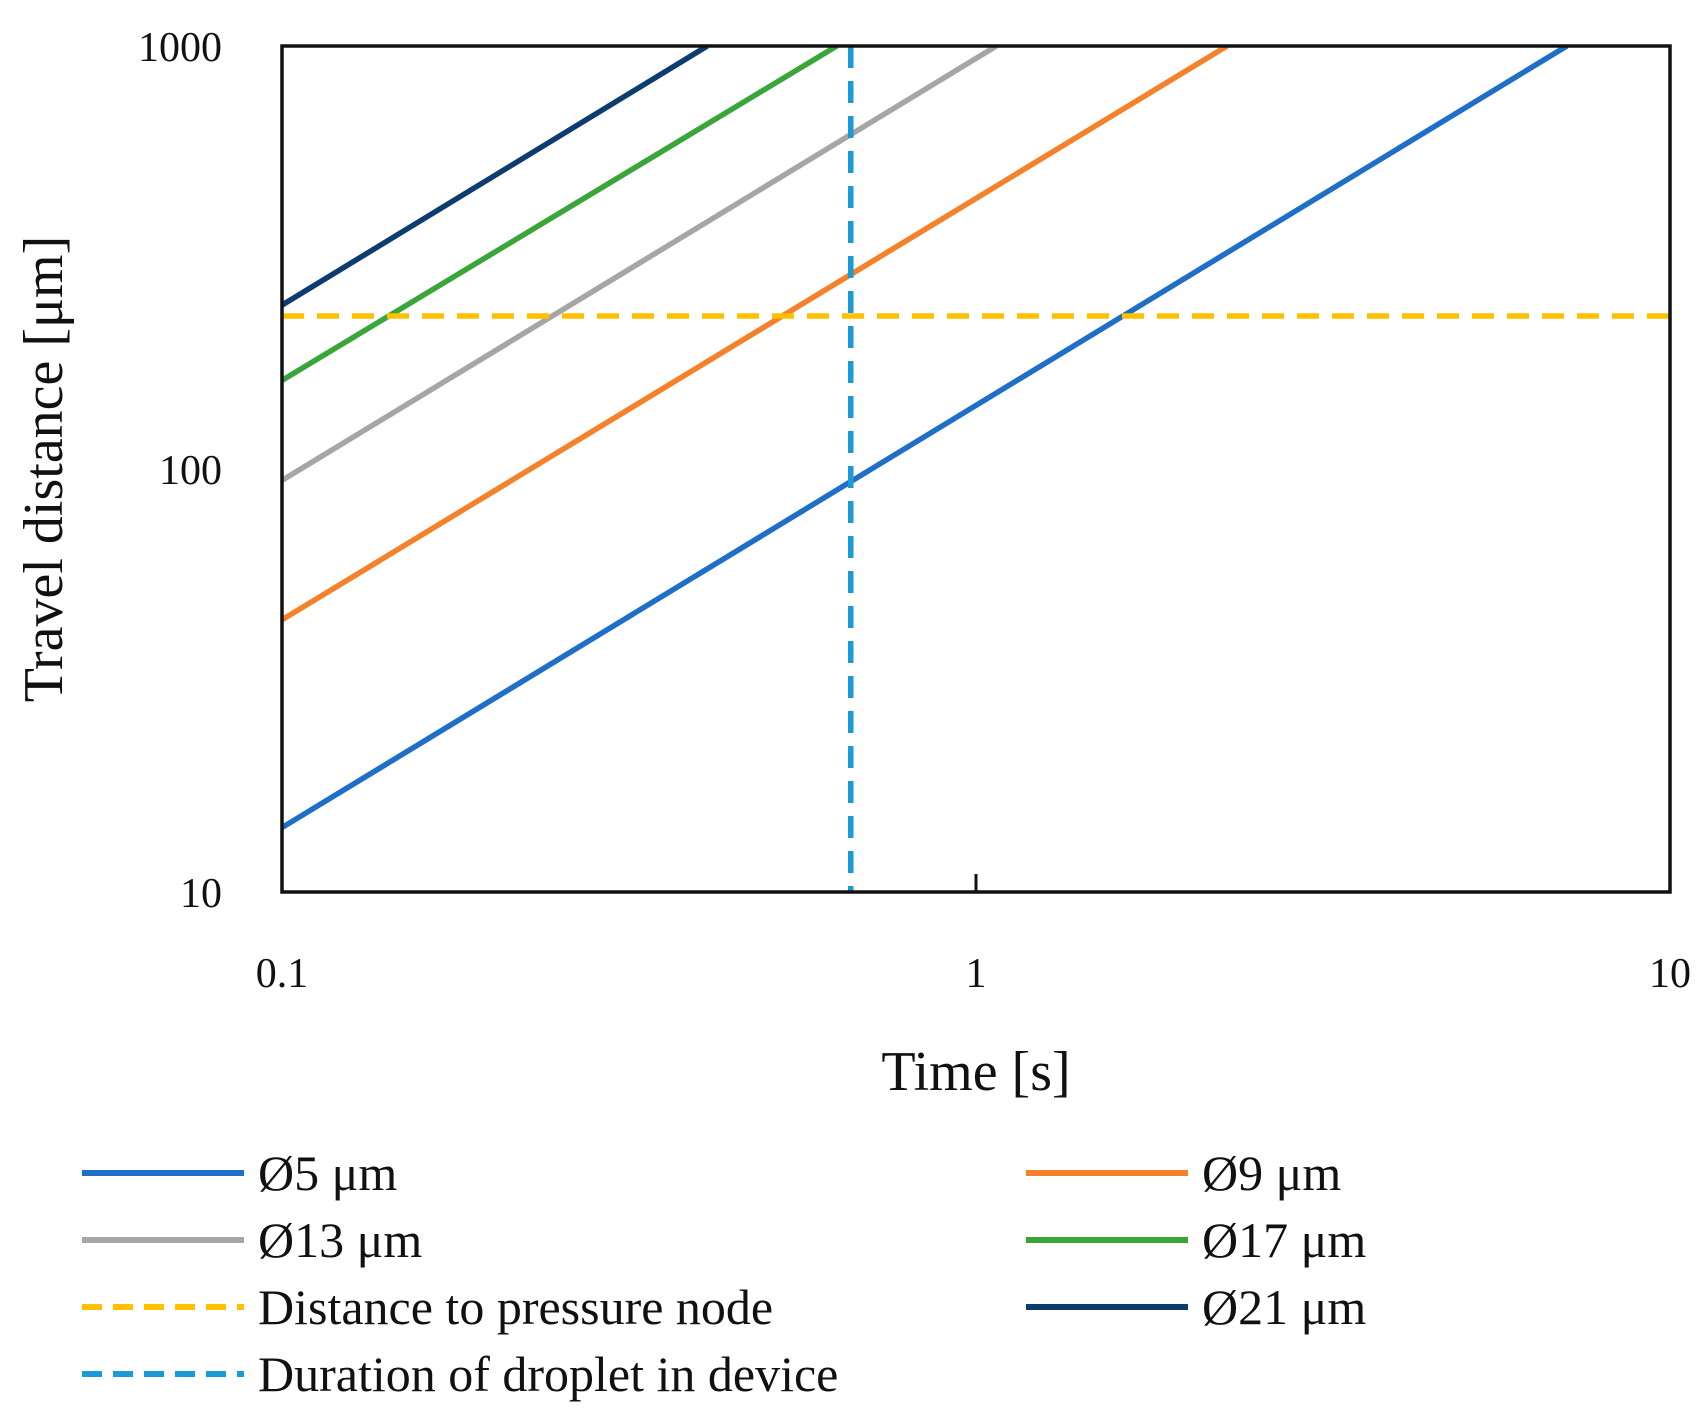 The width and height of the screenshot is (1706, 1421). I want to click on y-tick-label: 10, so click(201, 894).